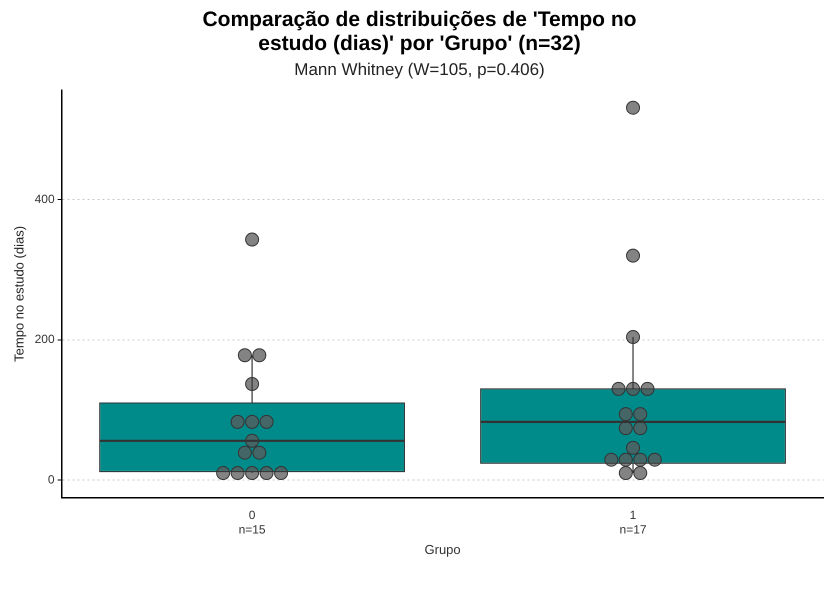  Describe the element at coordinates (419, 32) in the screenshot. I see `chart-title: Comparação de distribuições de 'Tempo no estudo (dias)' por 'Grupo' (n=32)` at that location.